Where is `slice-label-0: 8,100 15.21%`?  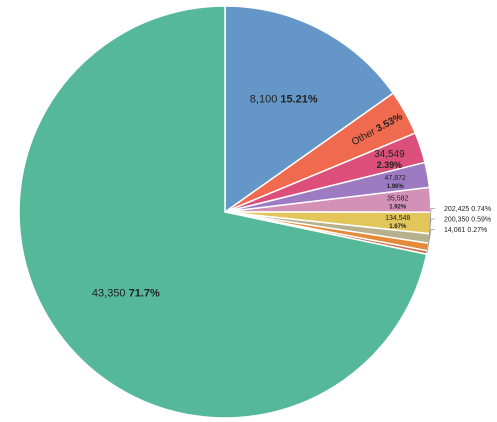
slice-label-0: 8,100 15.21% is located at coordinates (284, 100).